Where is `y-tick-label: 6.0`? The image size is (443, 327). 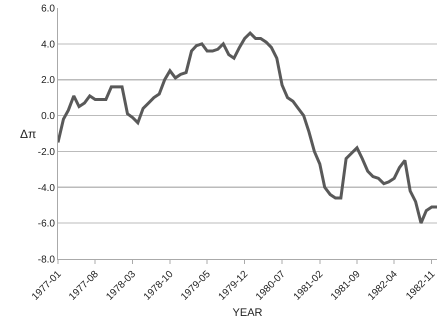 y-tick-label: 6.0 is located at coordinates (48, 9).